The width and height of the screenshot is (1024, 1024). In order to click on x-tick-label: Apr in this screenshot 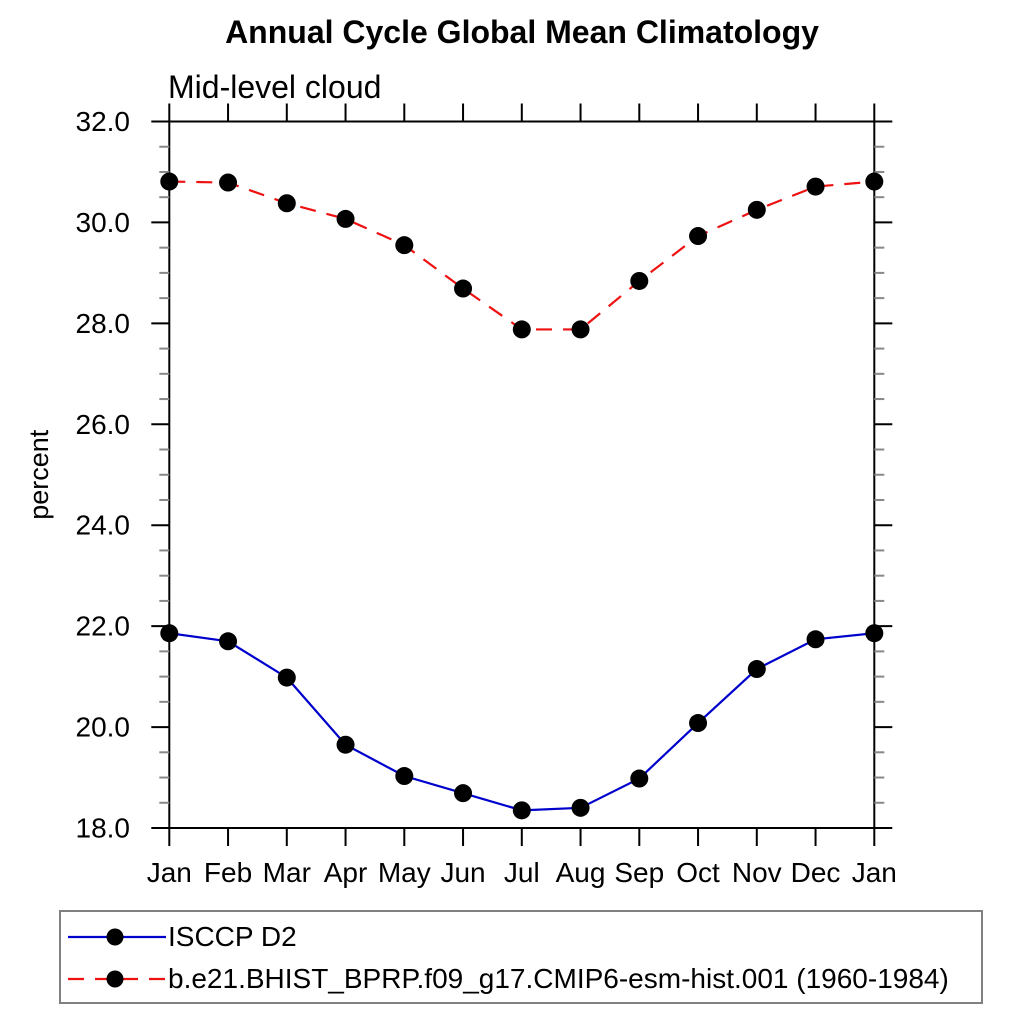, I will do `click(346, 872)`.